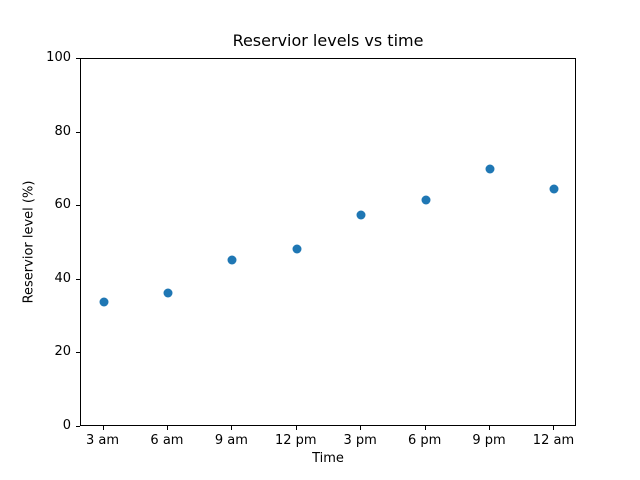 This screenshot has width=640, height=480. I want to click on x-axis-label: Time, so click(328, 458).